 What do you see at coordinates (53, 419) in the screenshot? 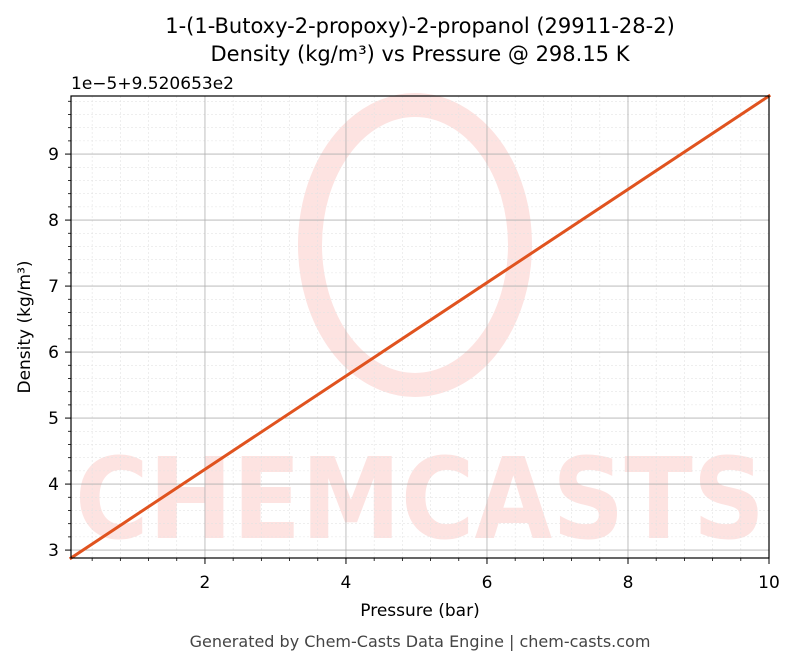
I see `y-tick-label: 5` at bounding box center [53, 419].